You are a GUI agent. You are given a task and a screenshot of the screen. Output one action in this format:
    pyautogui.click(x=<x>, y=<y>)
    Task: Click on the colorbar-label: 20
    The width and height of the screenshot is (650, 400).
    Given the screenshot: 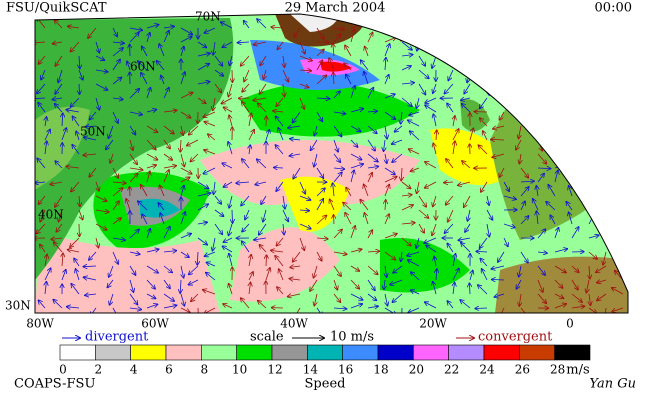 What is the action you would take?
    pyautogui.click(x=416, y=370)
    